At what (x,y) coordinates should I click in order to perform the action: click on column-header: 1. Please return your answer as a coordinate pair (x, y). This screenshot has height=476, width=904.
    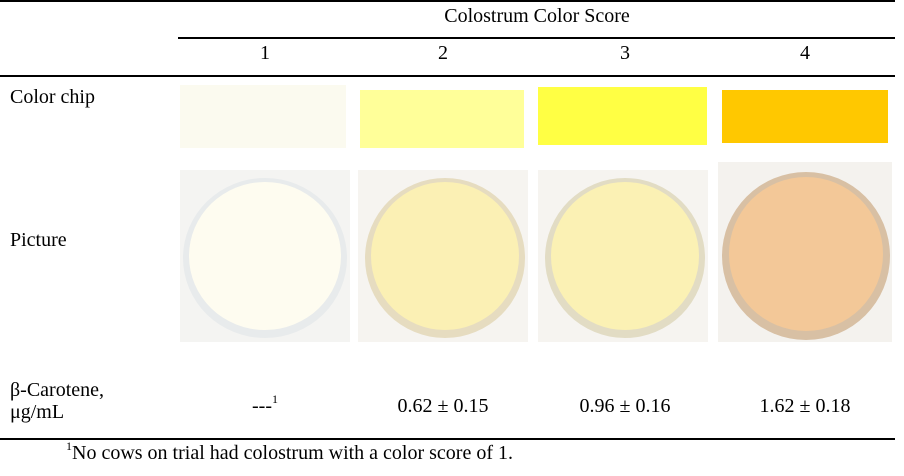
    Looking at the image, I should click on (265, 53).